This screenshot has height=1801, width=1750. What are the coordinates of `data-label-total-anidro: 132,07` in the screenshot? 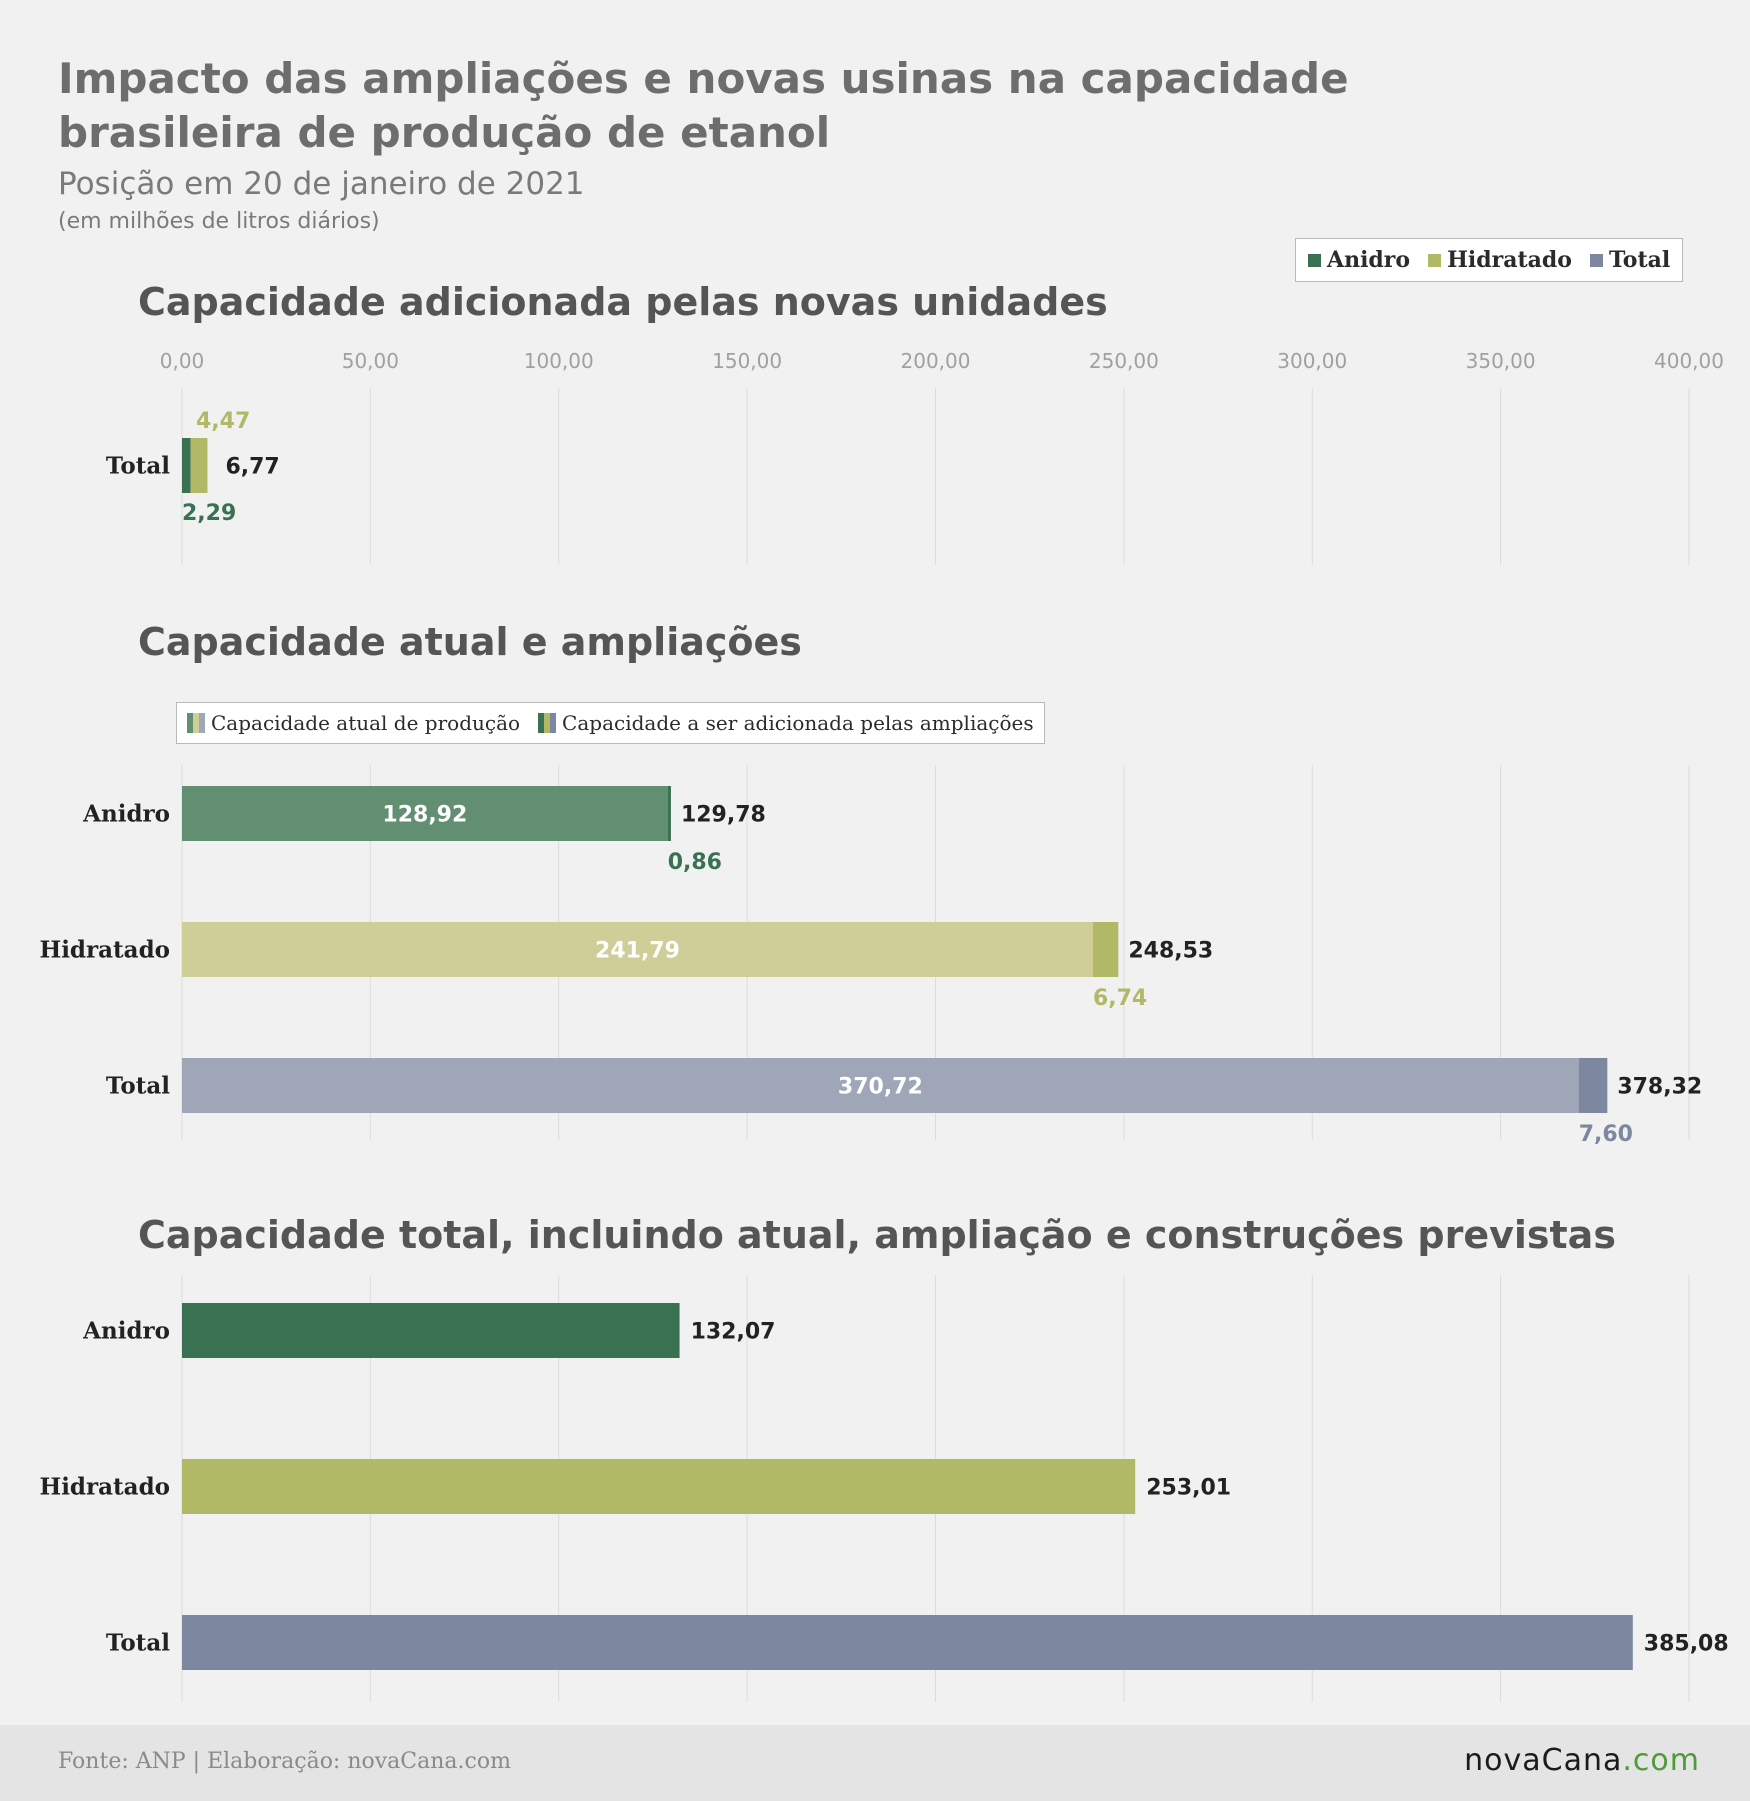 It's located at (733, 1332).